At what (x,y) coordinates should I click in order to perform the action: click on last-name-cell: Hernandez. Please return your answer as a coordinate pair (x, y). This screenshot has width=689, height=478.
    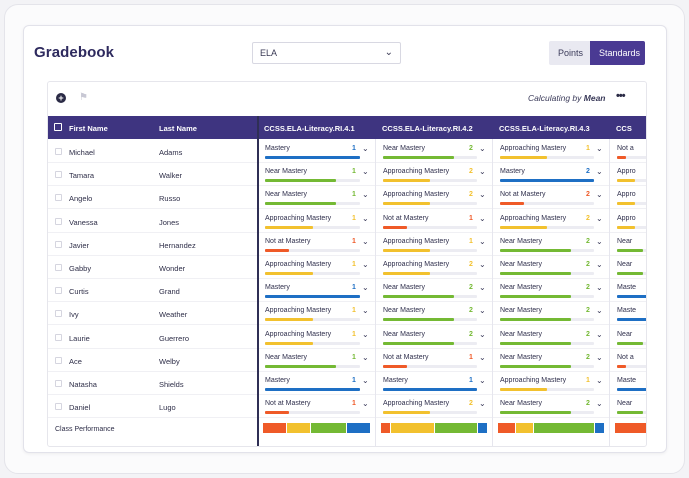
    Looking at the image, I should click on (177, 245).